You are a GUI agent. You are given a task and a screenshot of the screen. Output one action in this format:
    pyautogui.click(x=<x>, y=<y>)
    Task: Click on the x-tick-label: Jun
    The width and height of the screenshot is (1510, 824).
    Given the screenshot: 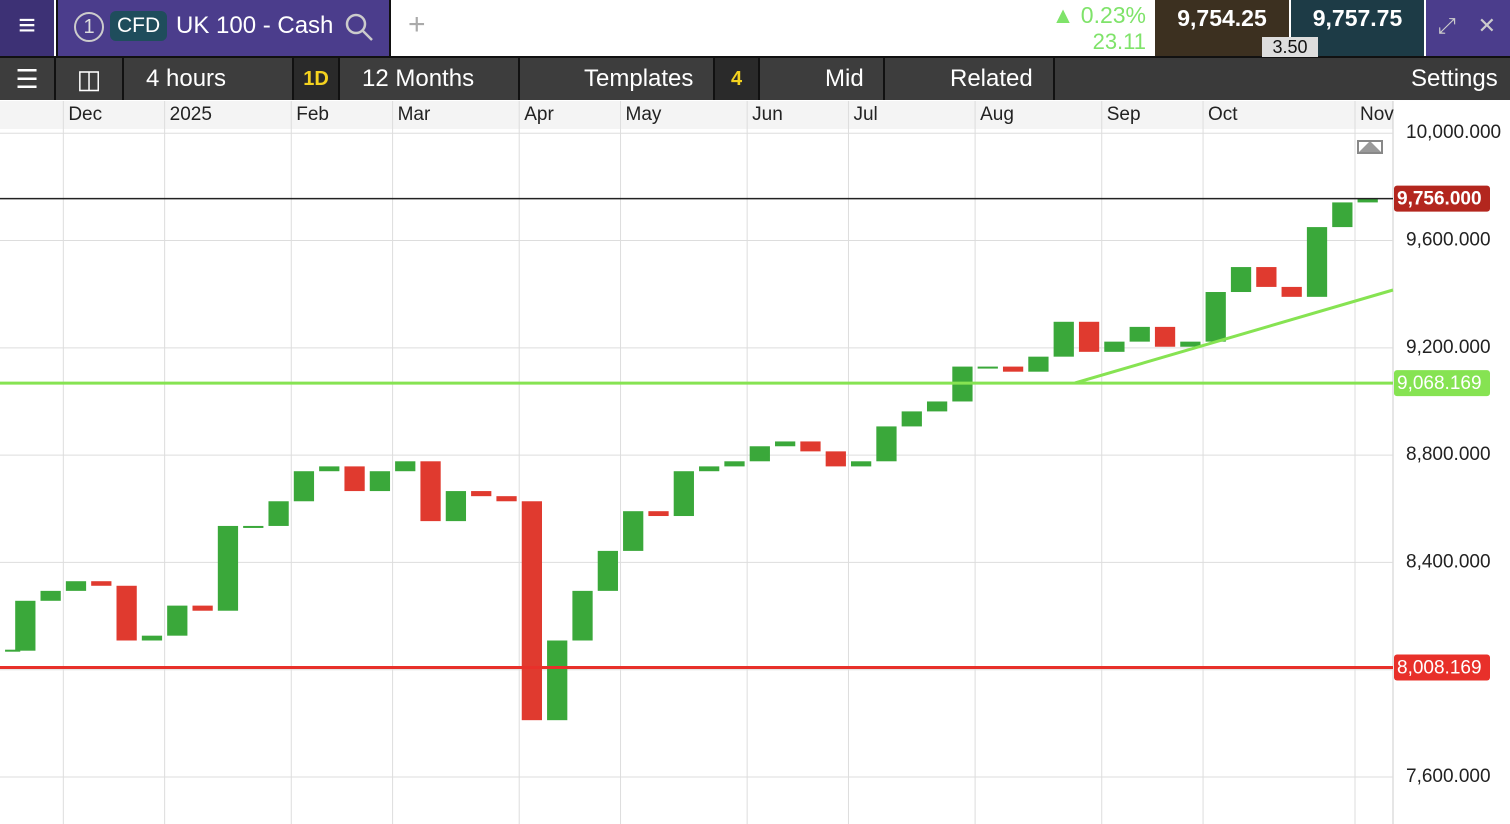 What is the action you would take?
    pyautogui.click(x=767, y=114)
    